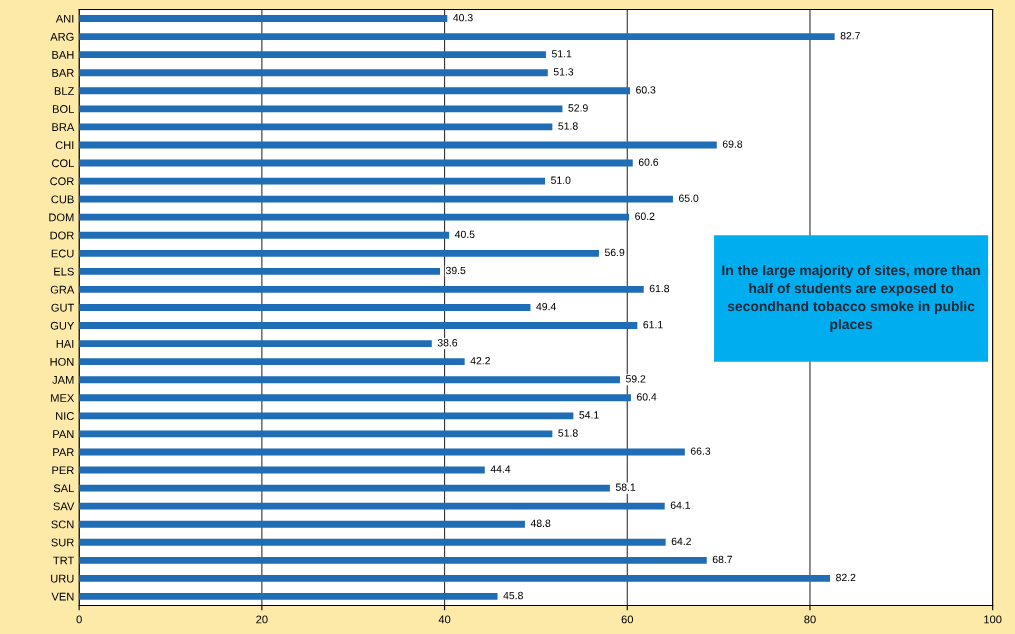 The height and width of the screenshot is (634, 1015). Describe the element at coordinates (653, 324) in the screenshot. I see `data-label: 61.1` at that location.